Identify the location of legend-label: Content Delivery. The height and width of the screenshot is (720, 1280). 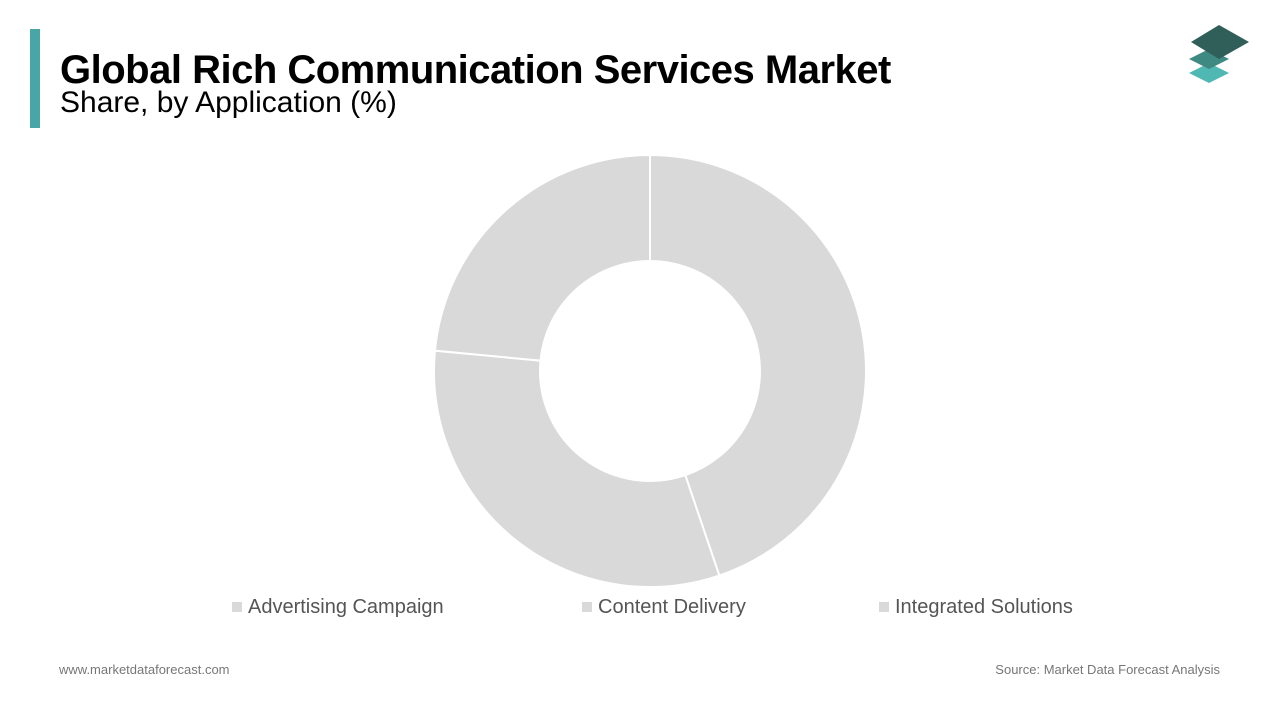
(672, 607).